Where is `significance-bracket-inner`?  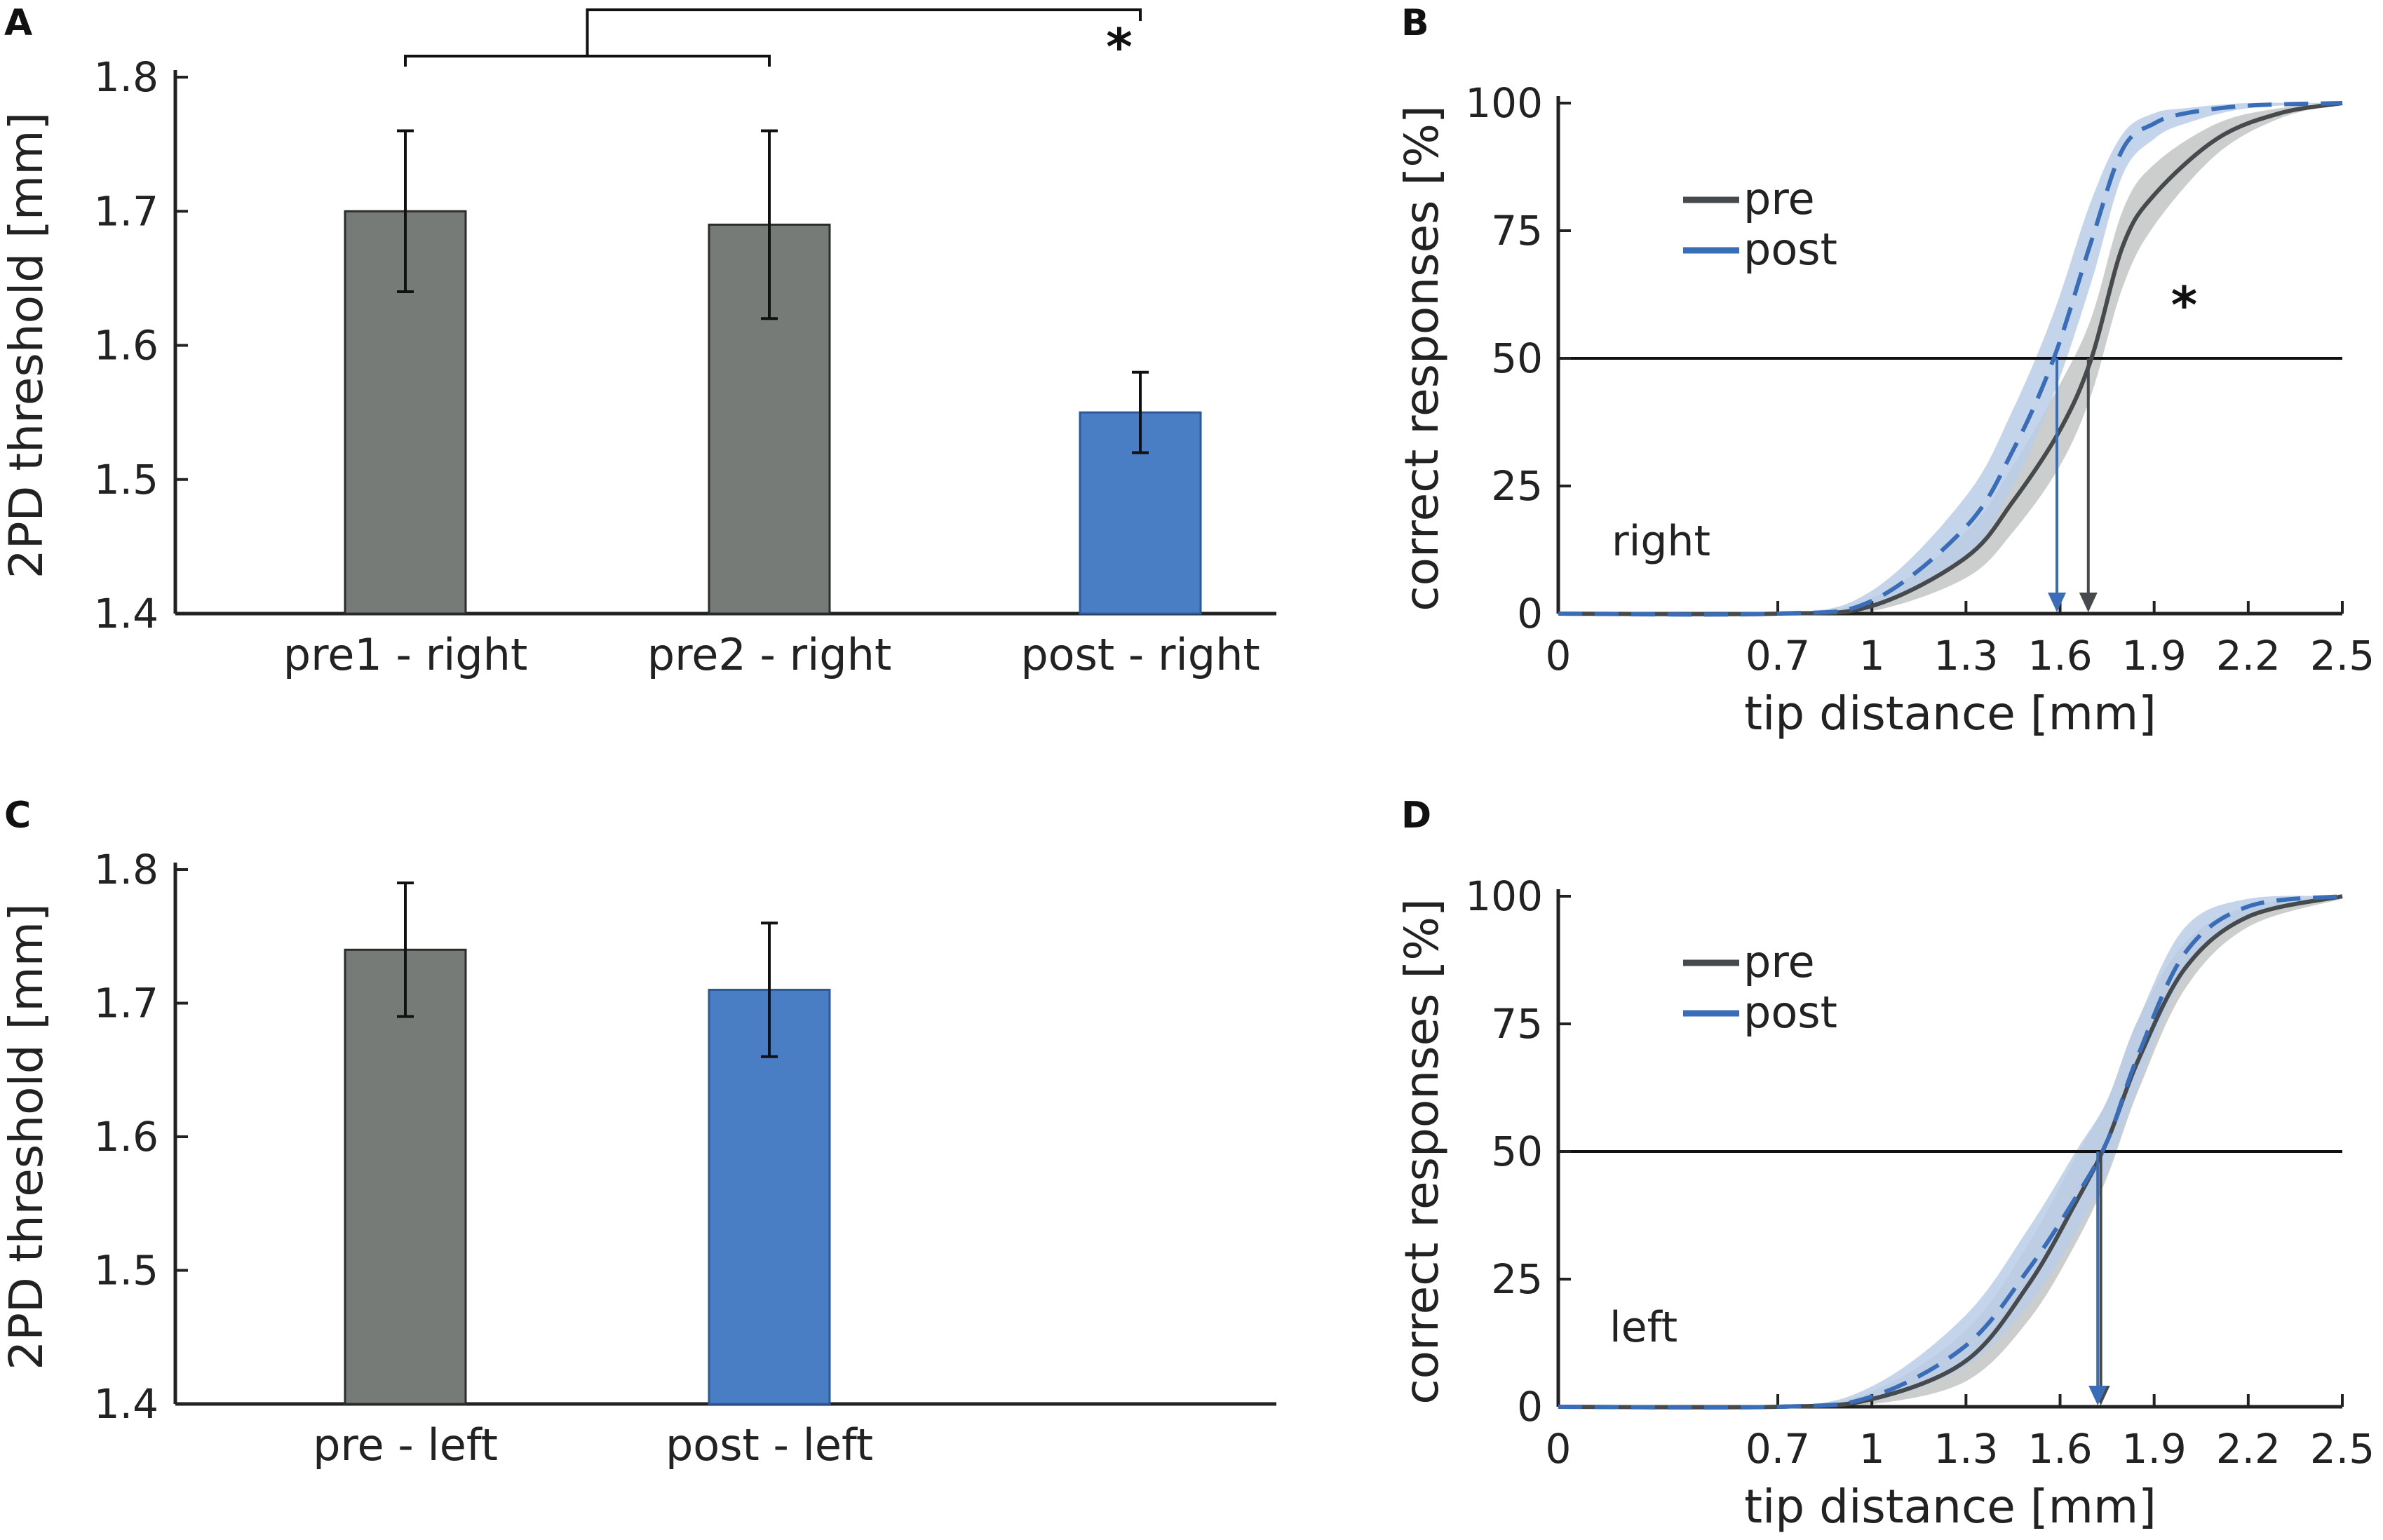
significance-bracket-inner is located at coordinates (587, 61).